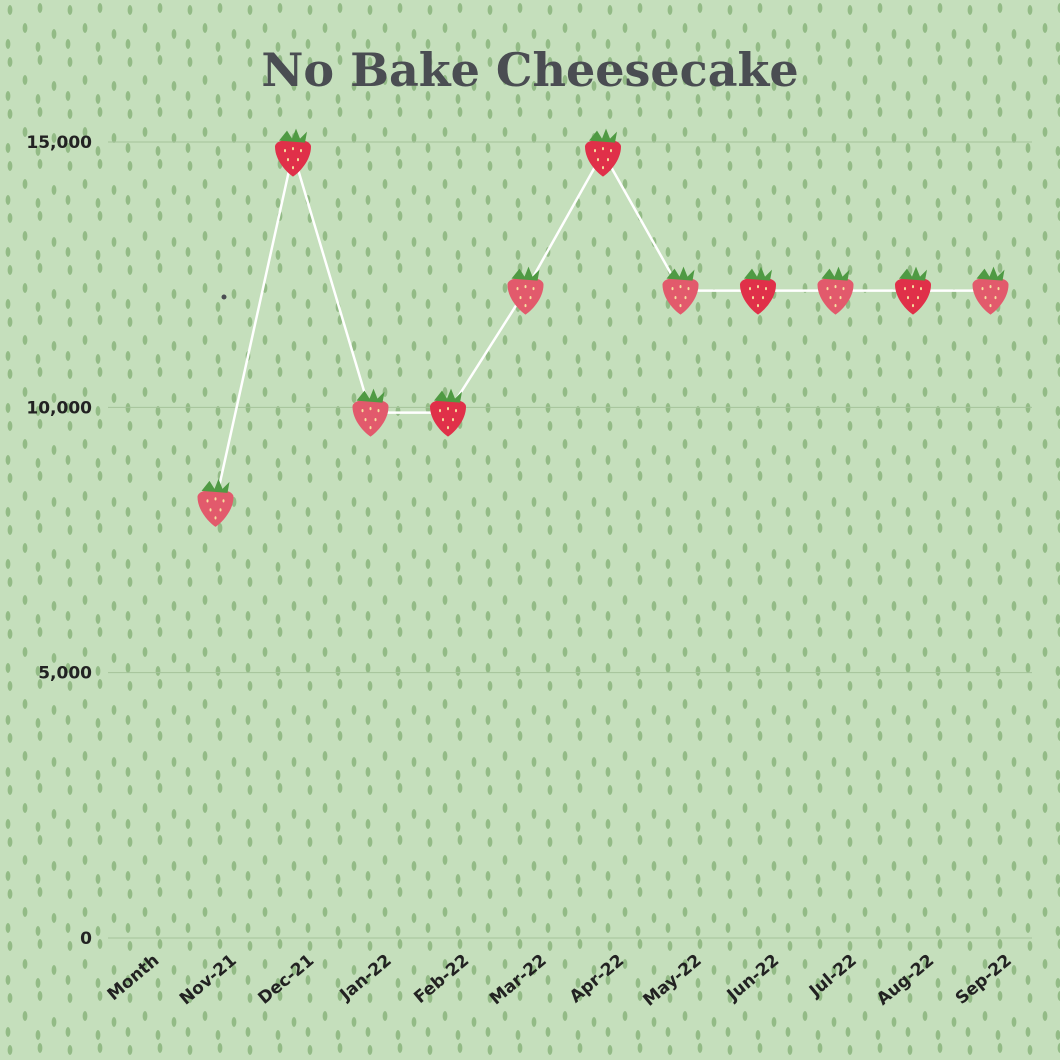  Describe the element at coordinates (224, 297) in the screenshot. I see `stray-point-marker` at that location.